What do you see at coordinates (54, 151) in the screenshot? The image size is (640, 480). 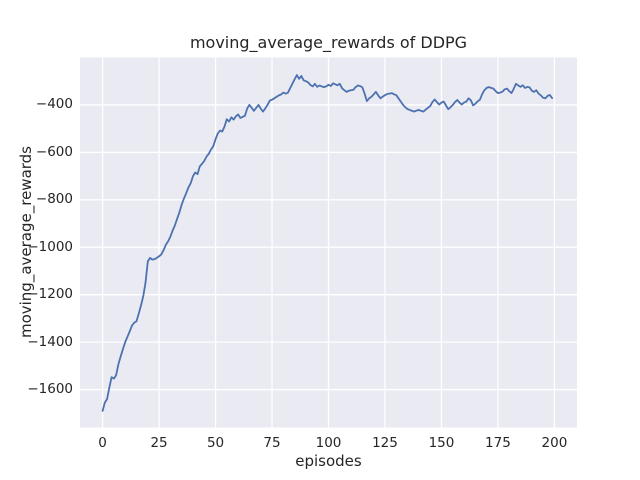 I see `y-tick-label: −600` at bounding box center [54, 151].